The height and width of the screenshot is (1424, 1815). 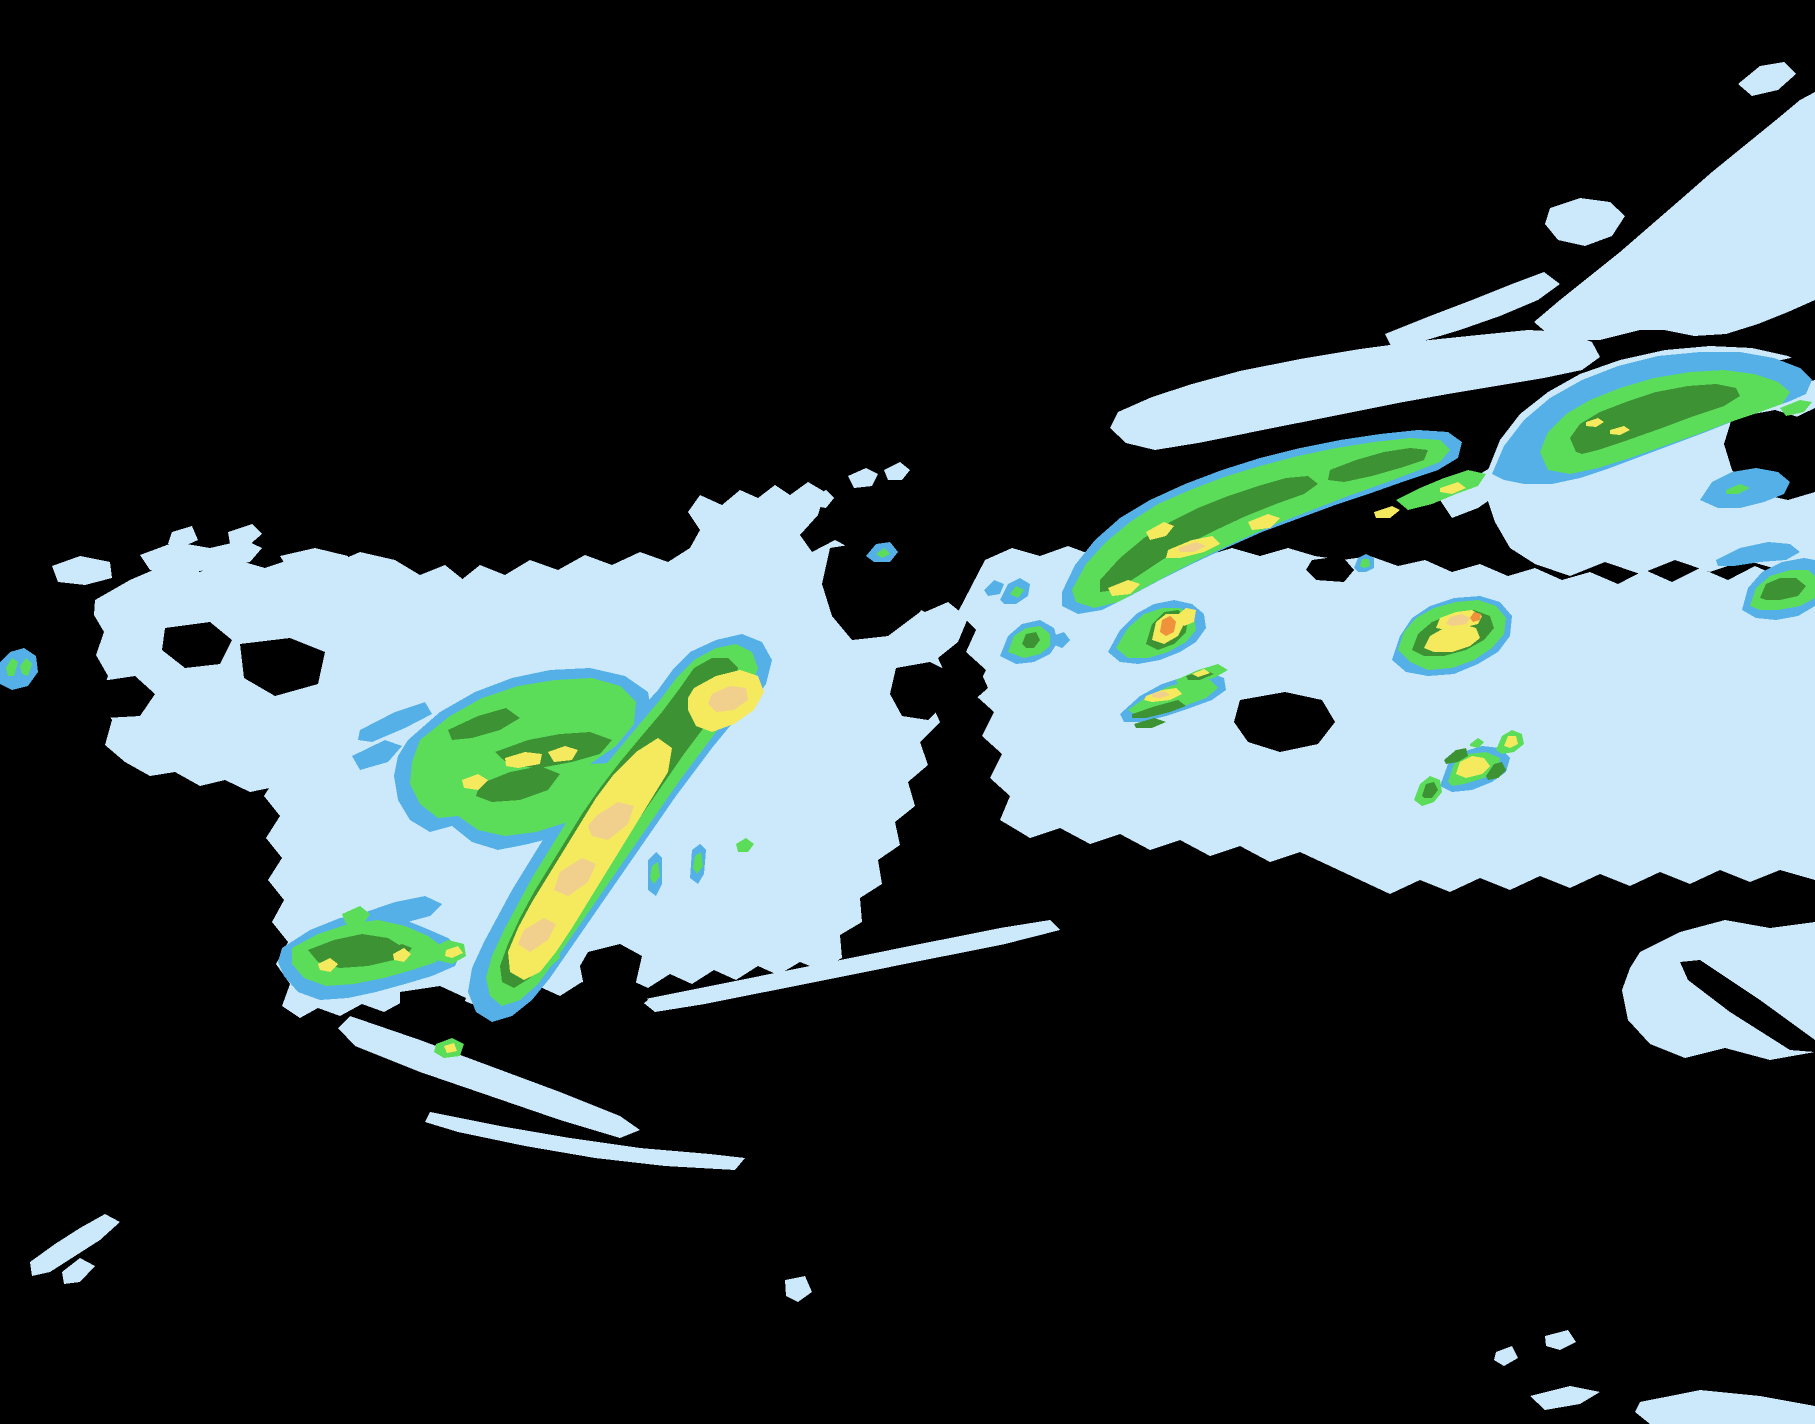 What do you see at coordinates (1330, 569) in the screenshot?
I see `bite-right-a` at bounding box center [1330, 569].